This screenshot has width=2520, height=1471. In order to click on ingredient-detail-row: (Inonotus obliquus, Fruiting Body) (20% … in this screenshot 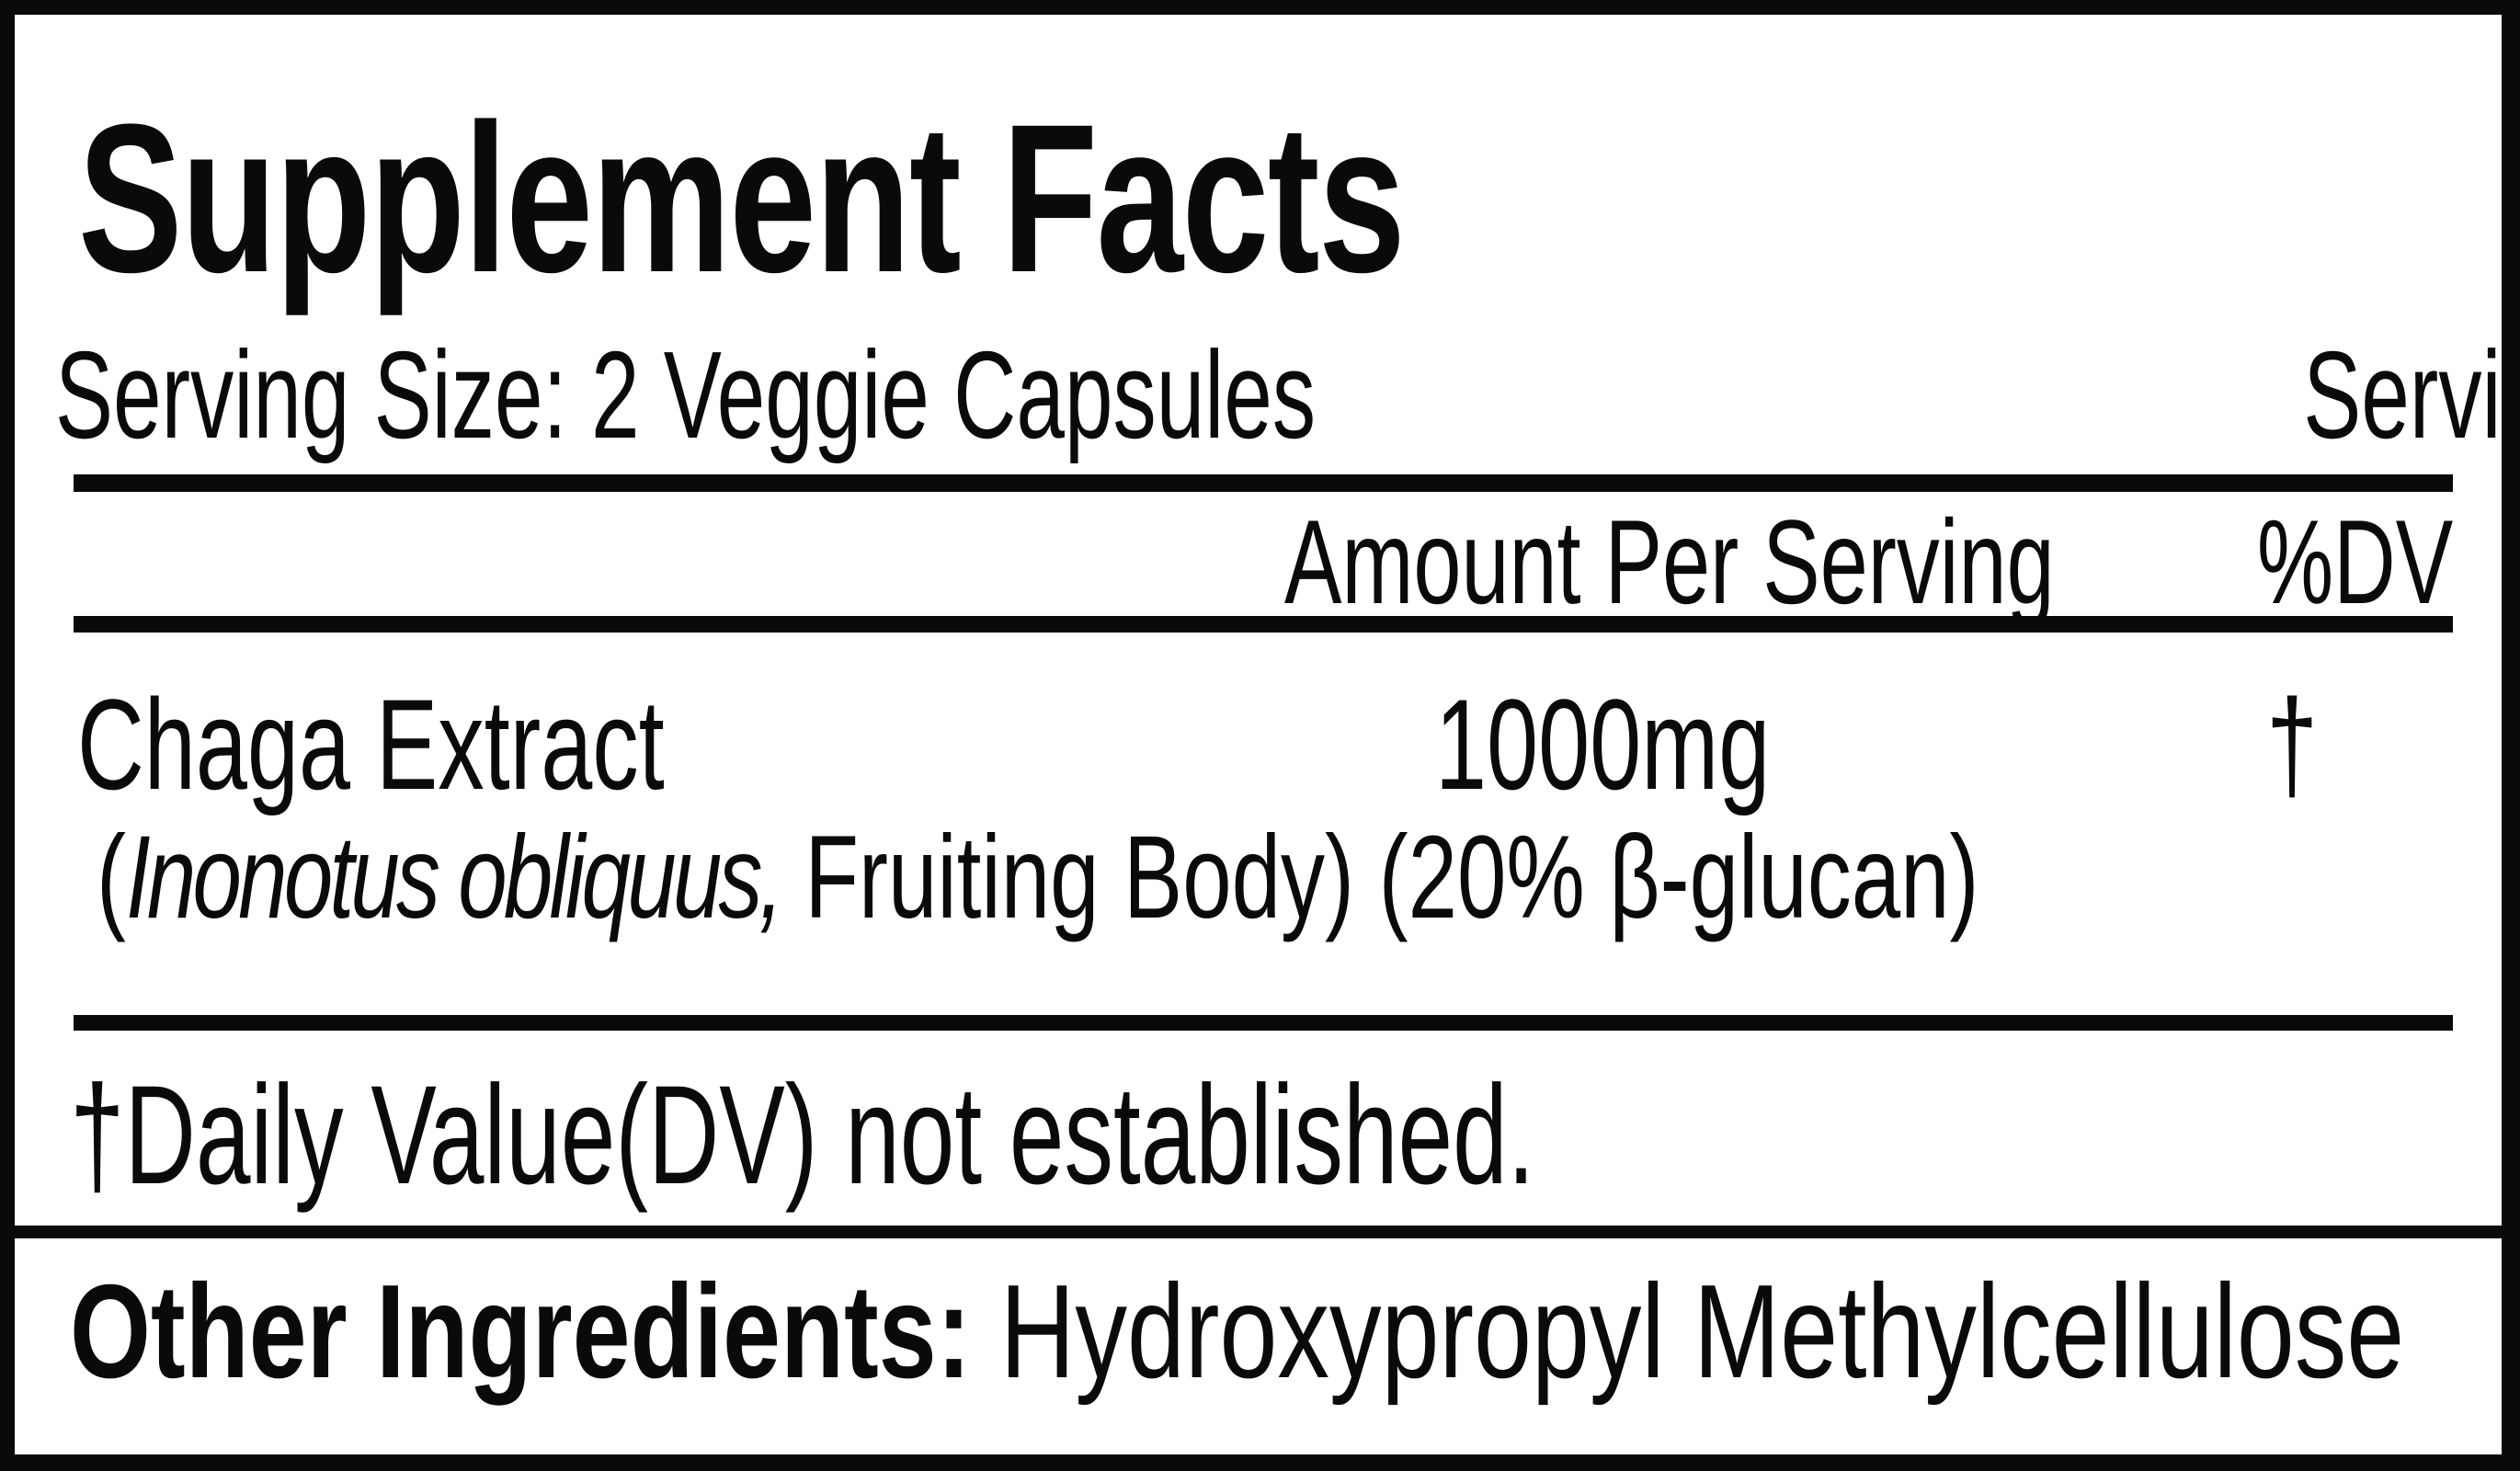, I will do `click(1308, 878)`.